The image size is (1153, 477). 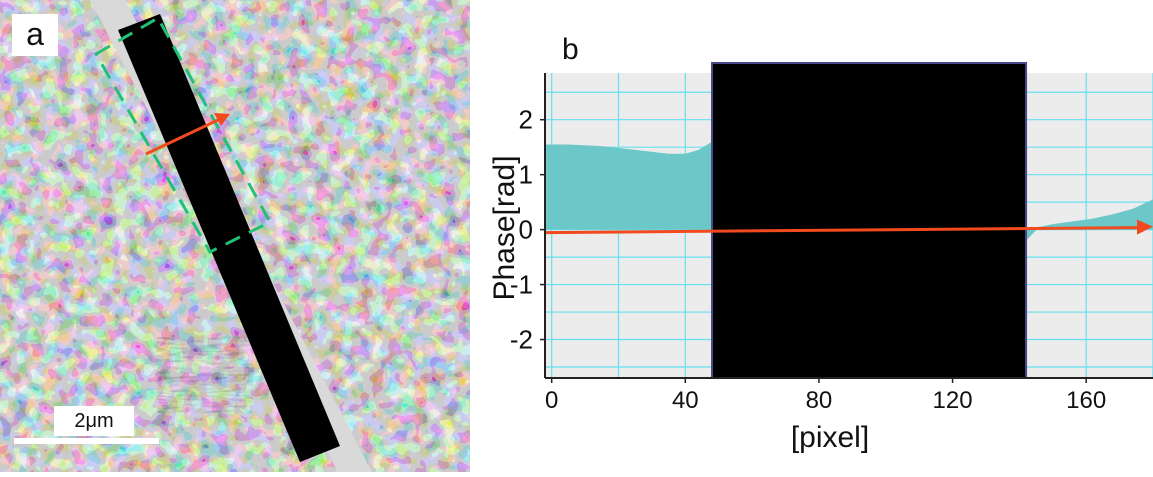 I want to click on y-tick-label: 1, so click(x=526, y=175).